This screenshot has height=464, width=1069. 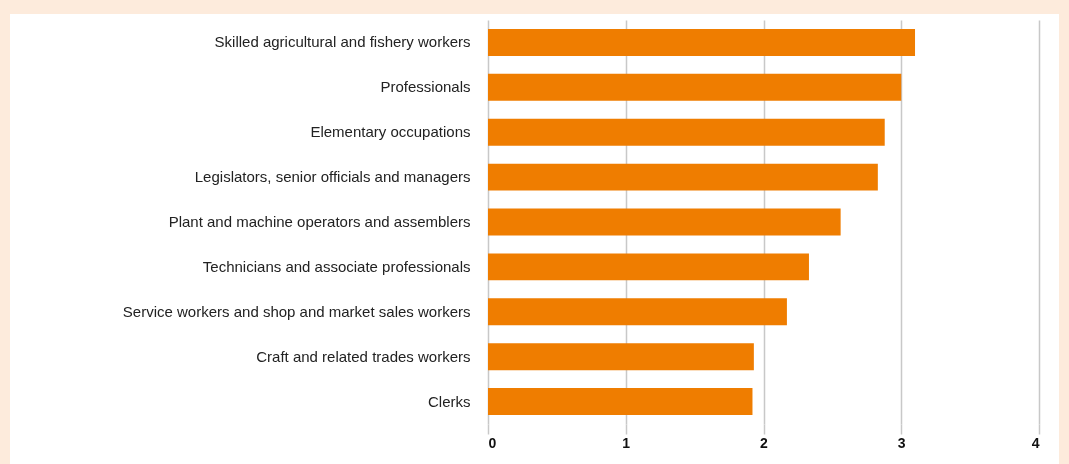 What do you see at coordinates (901, 442) in the screenshot?
I see `x-tick-label: 3` at bounding box center [901, 442].